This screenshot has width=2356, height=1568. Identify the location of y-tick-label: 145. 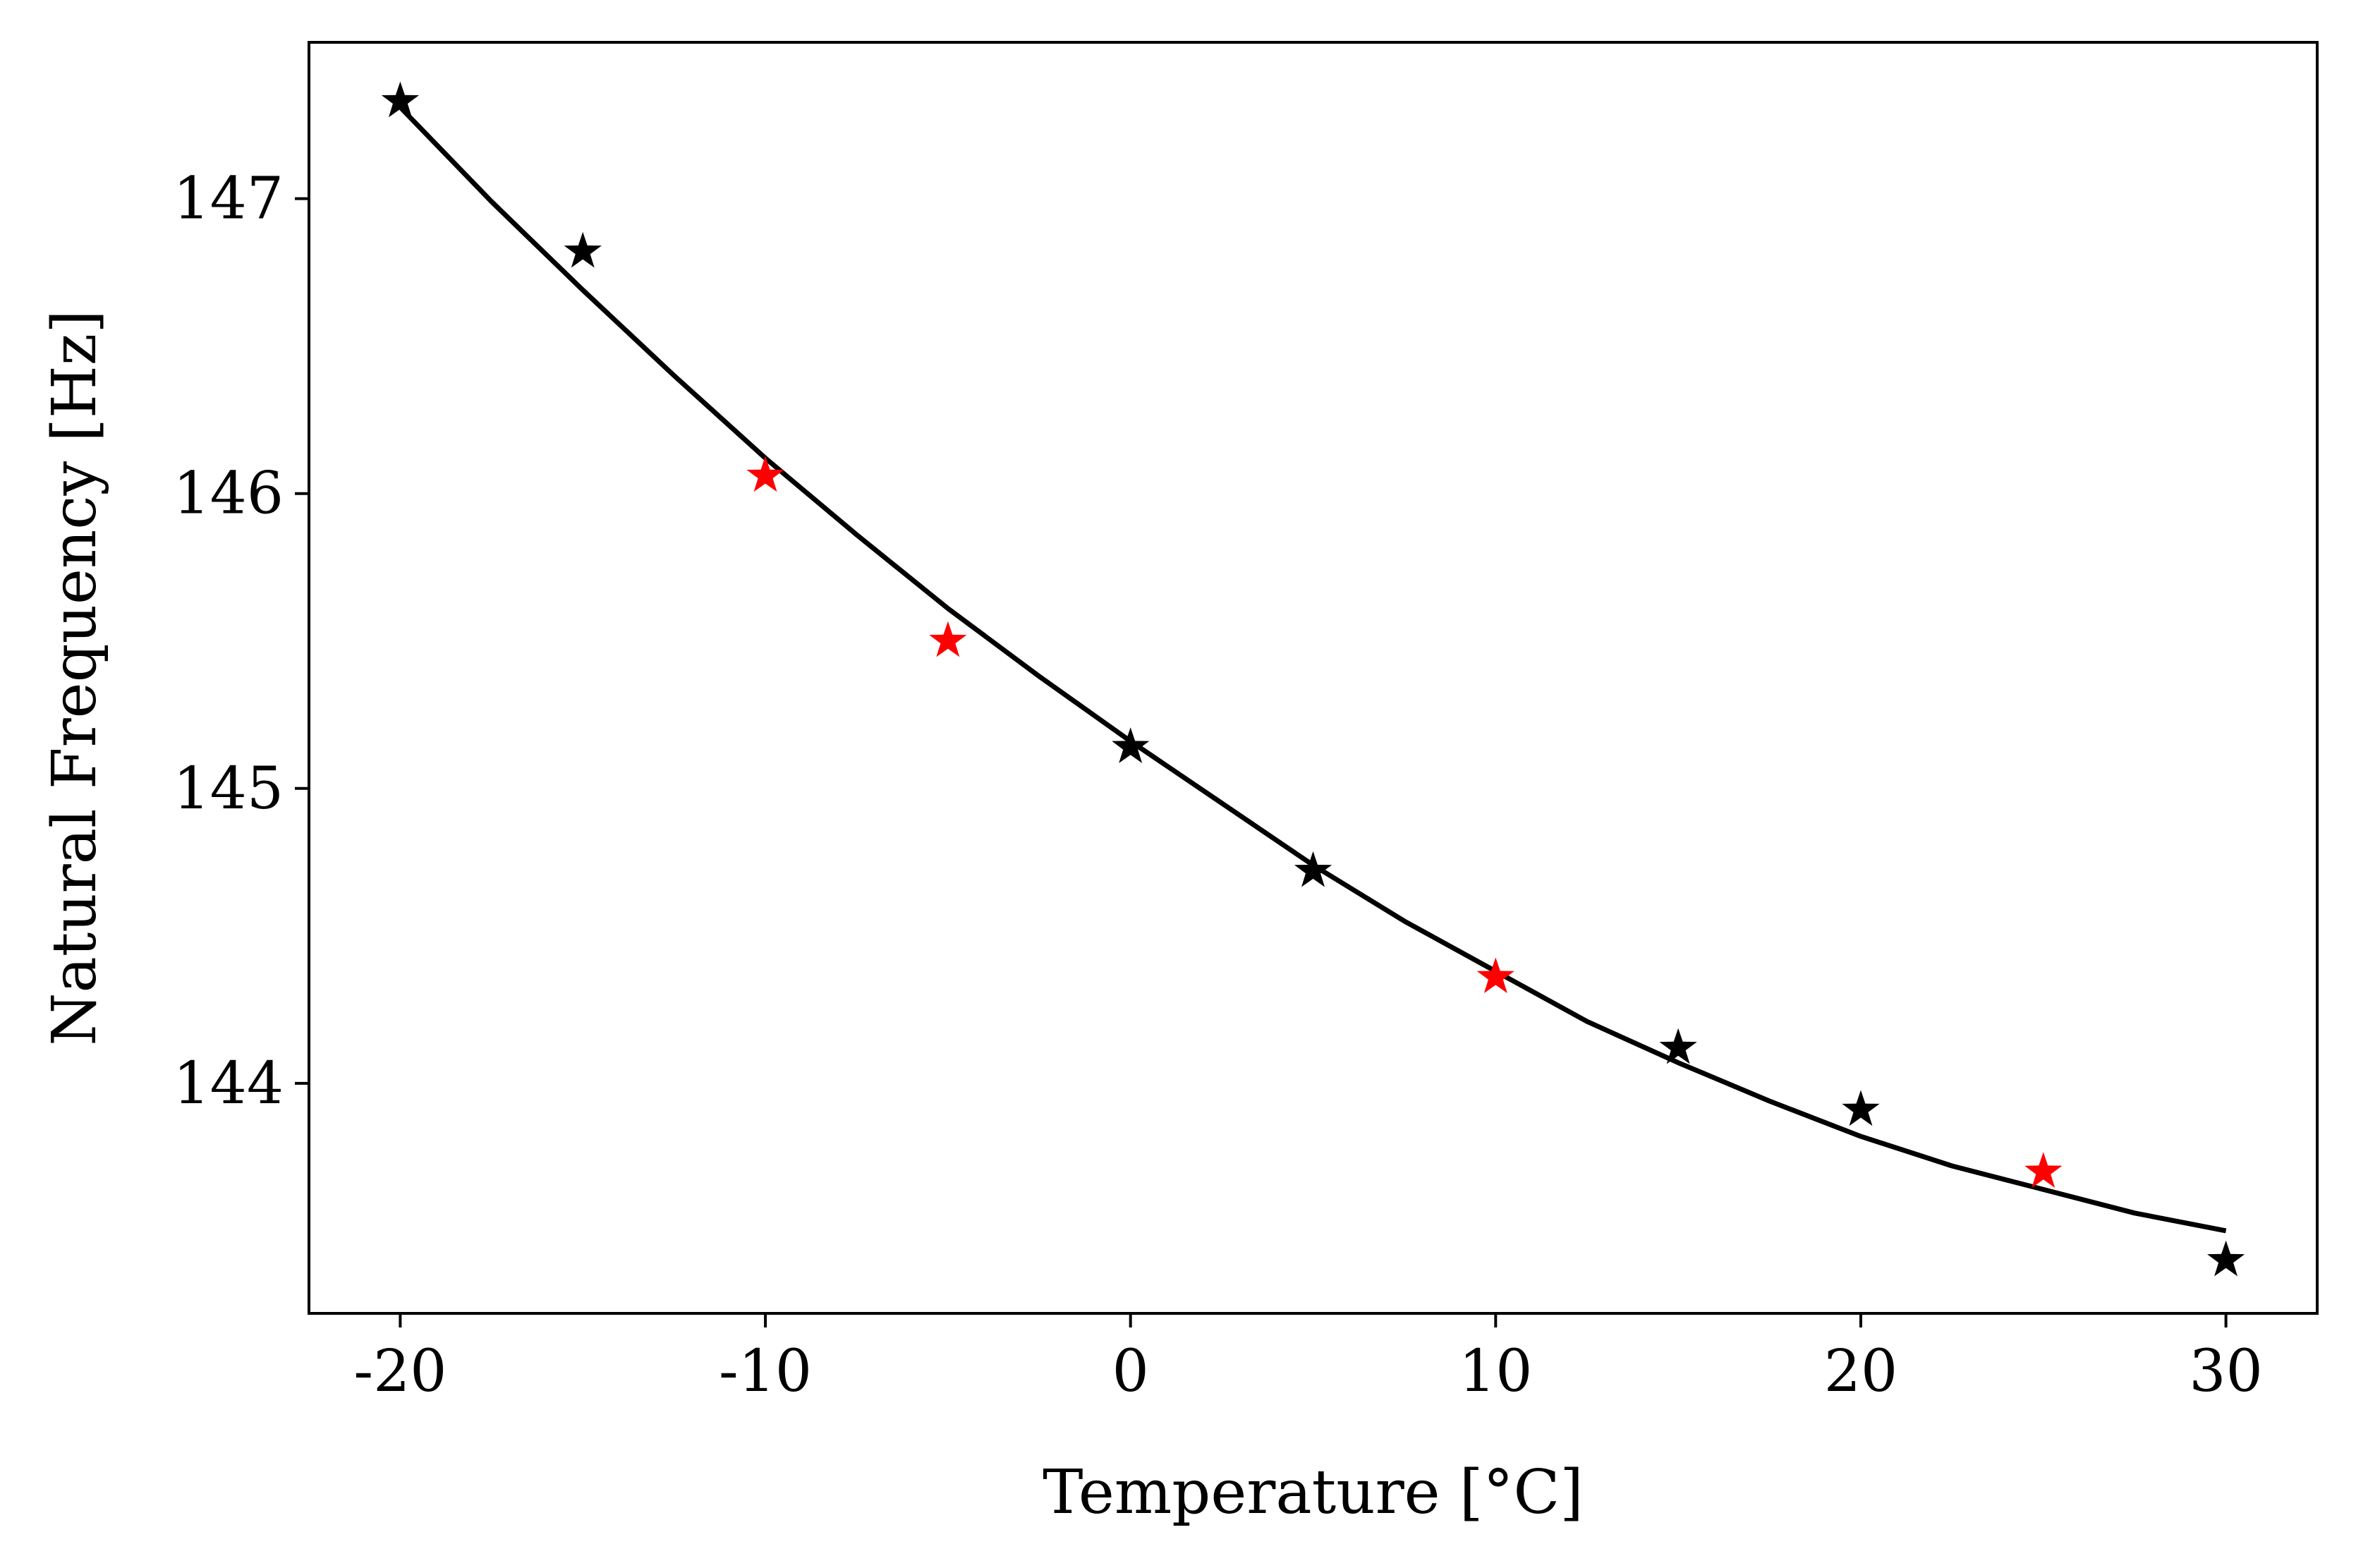
(228, 788).